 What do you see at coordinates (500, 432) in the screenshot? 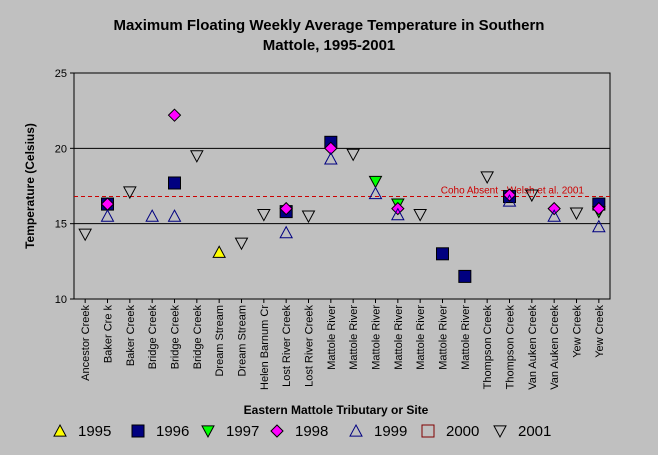
I see `legend-marker-2001` at bounding box center [500, 432].